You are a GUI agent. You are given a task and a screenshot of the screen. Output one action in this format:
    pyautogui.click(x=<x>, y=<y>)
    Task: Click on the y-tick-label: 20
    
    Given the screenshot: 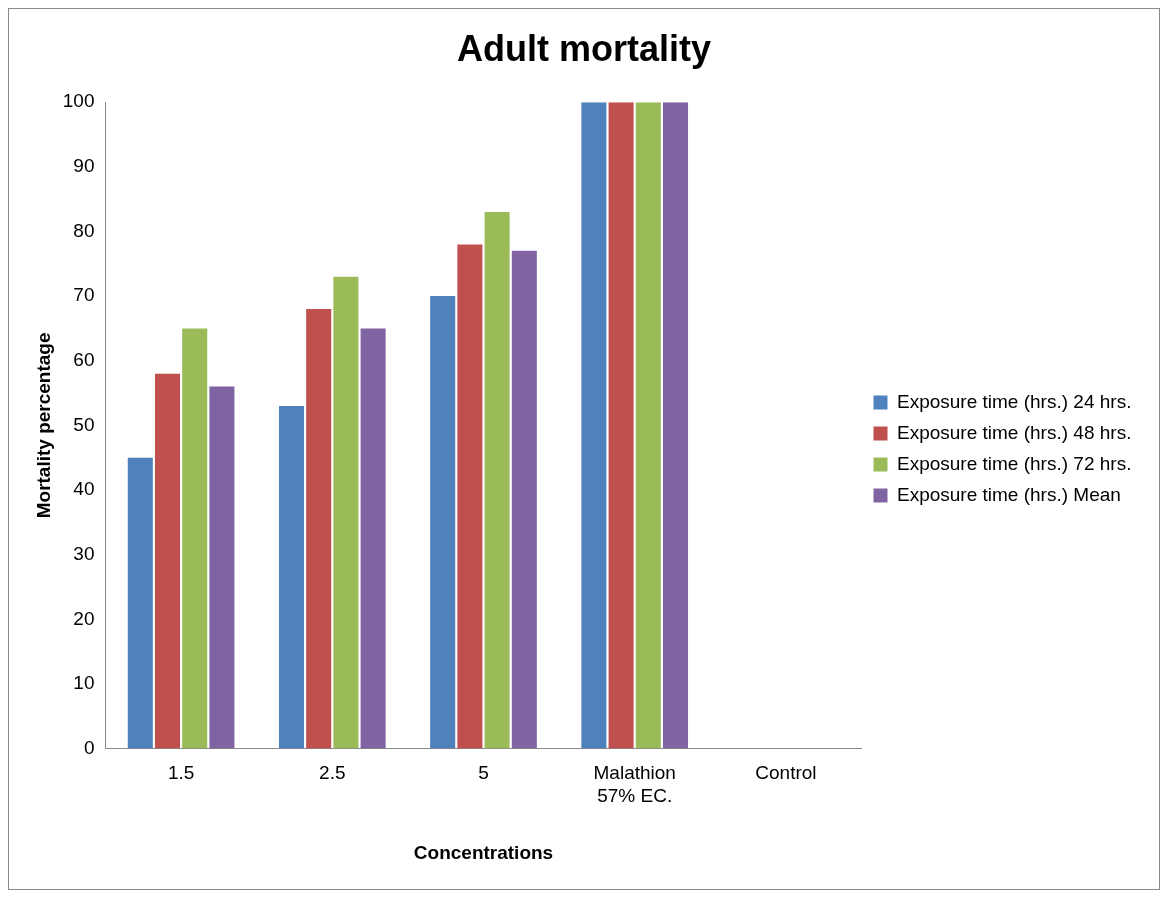 What is the action you would take?
    pyautogui.click(x=84, y=618)
    